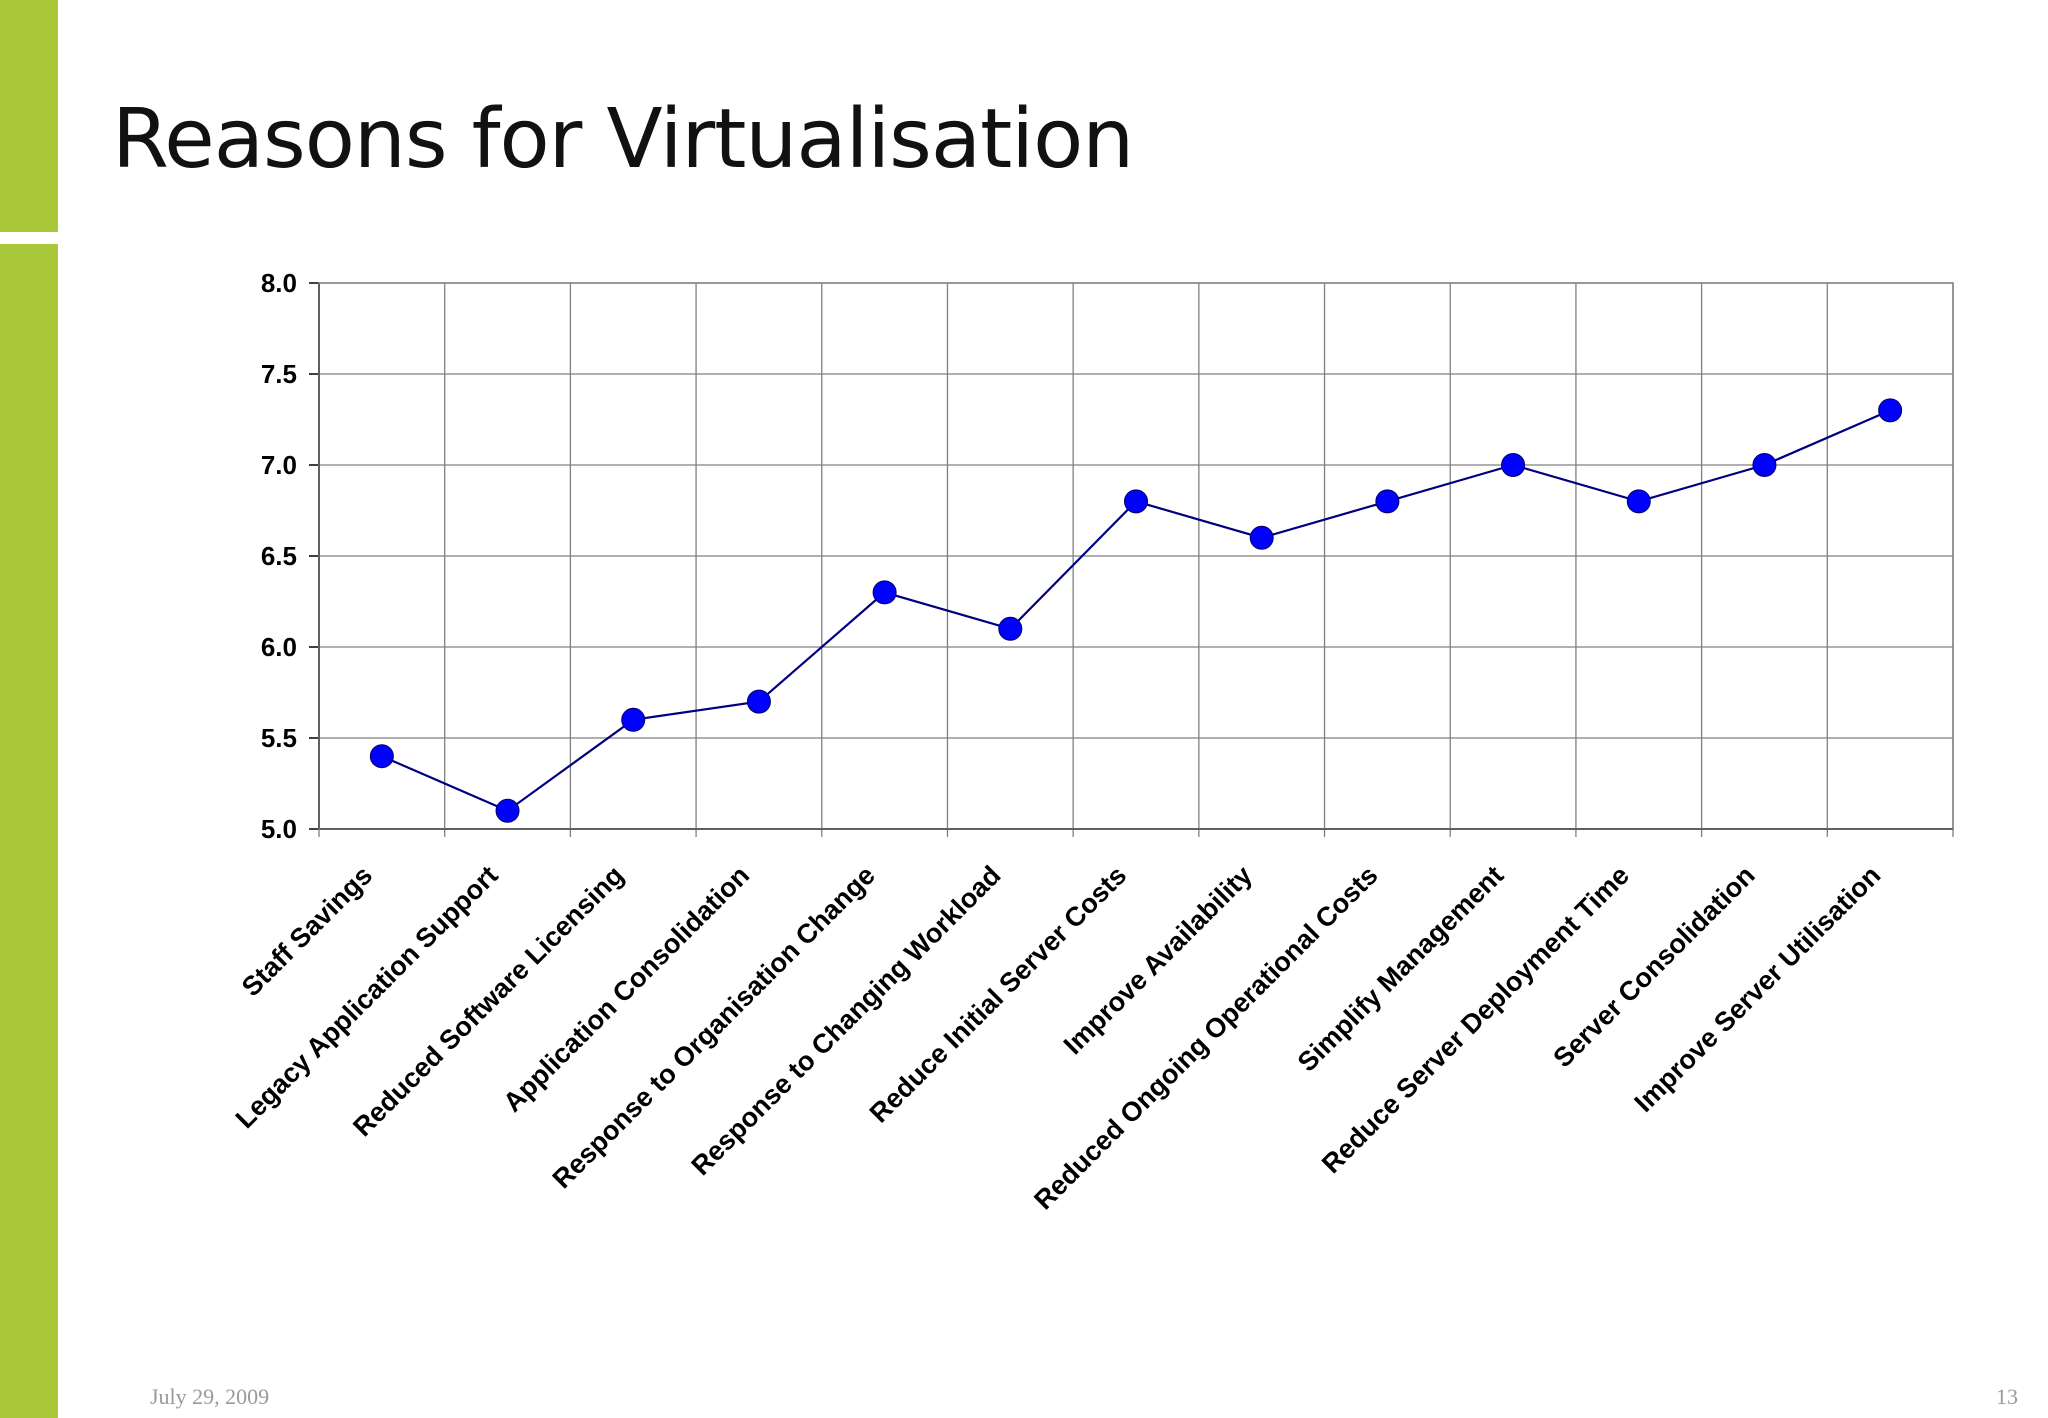 The height and width of the screenshot is (1418, 2048). I want to click on x-category-label: Staff Savings, so click(307, 931).